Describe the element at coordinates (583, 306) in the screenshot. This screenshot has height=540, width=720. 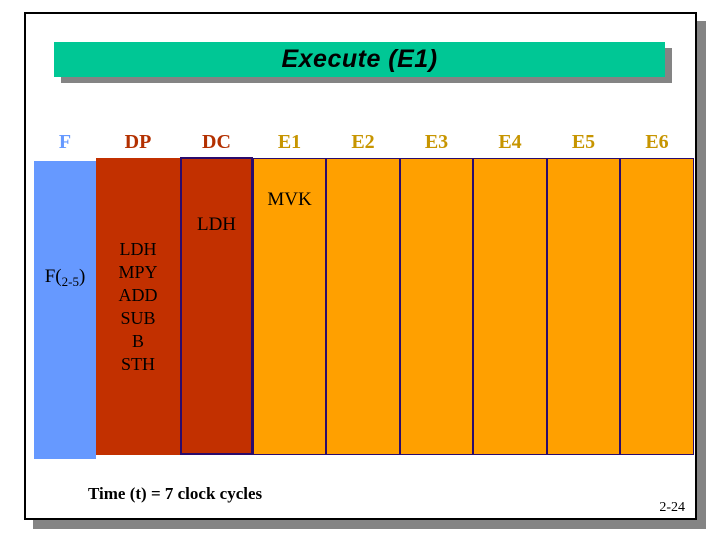
I see `pipeline-column-e5` at that location.